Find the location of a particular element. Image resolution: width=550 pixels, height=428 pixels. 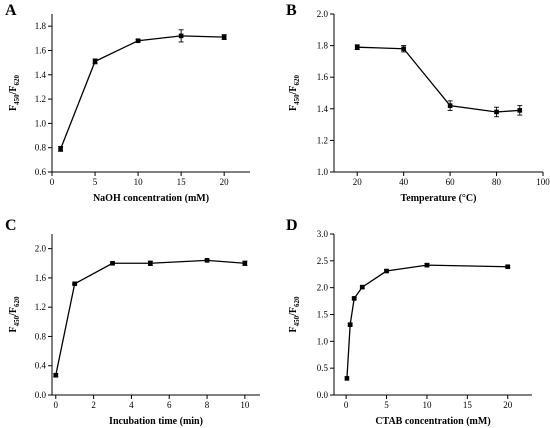

panel-a-series-line is located at coordinates (142, 92).